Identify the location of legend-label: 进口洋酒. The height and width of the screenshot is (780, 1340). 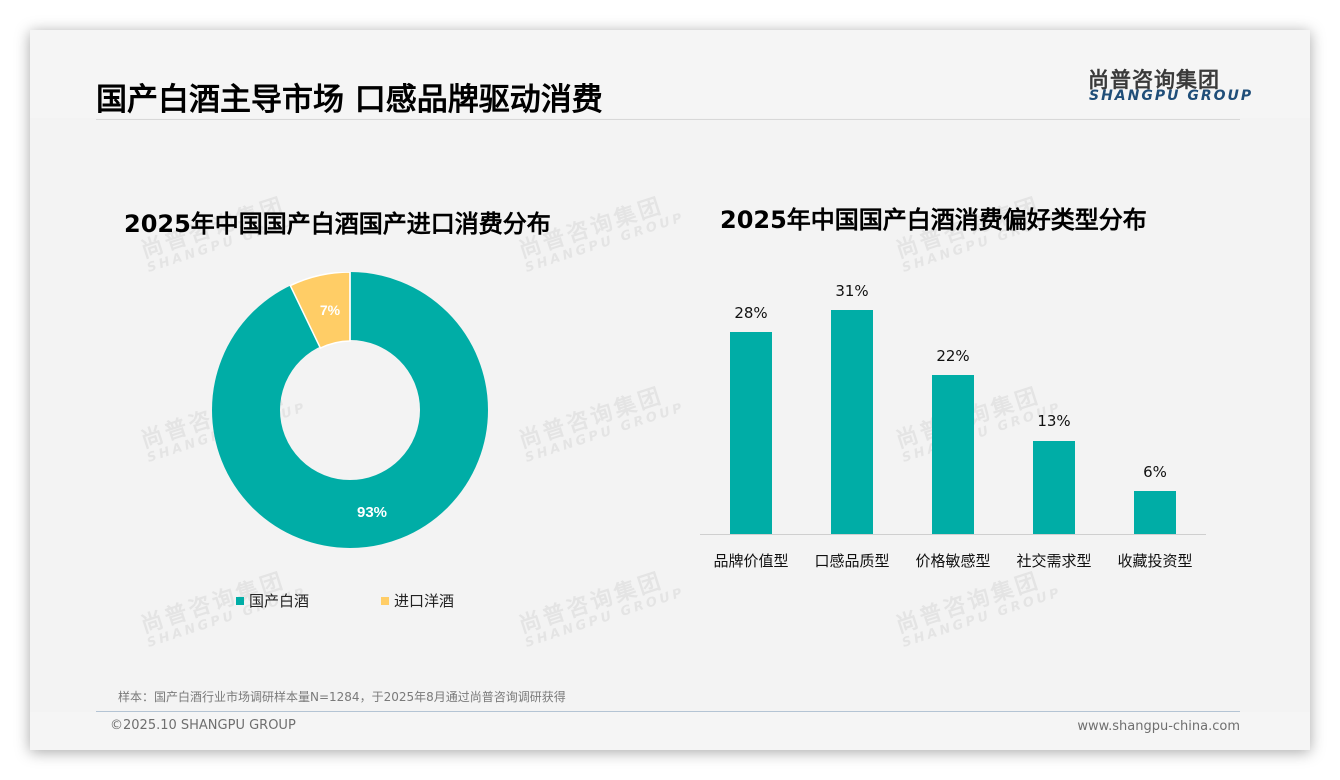
(424, 601).